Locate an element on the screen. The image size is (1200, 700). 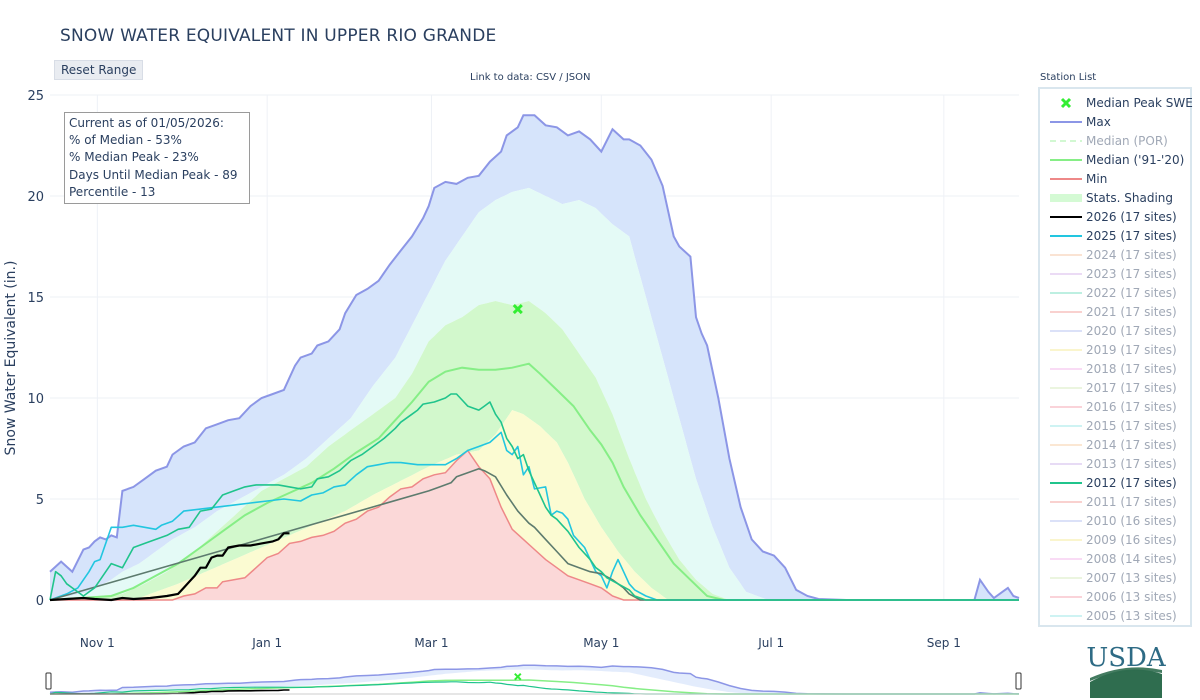
legend-label: 2023 (17 sites) is located at coordinates (1131, 274).